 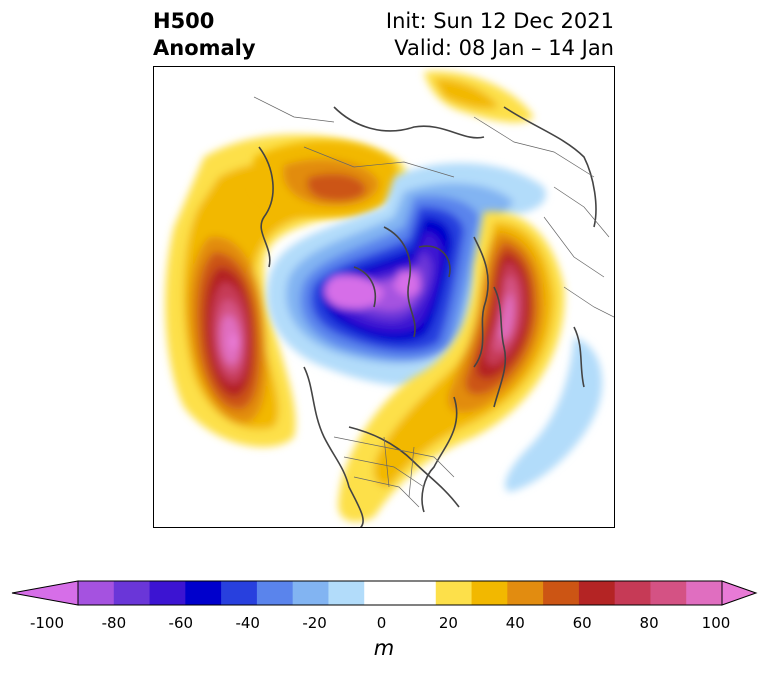 What do you see at coordinates (247, 623) in the screenshot?
I see `colorbar-tick-label: -40` at bounding box center [247, 623].